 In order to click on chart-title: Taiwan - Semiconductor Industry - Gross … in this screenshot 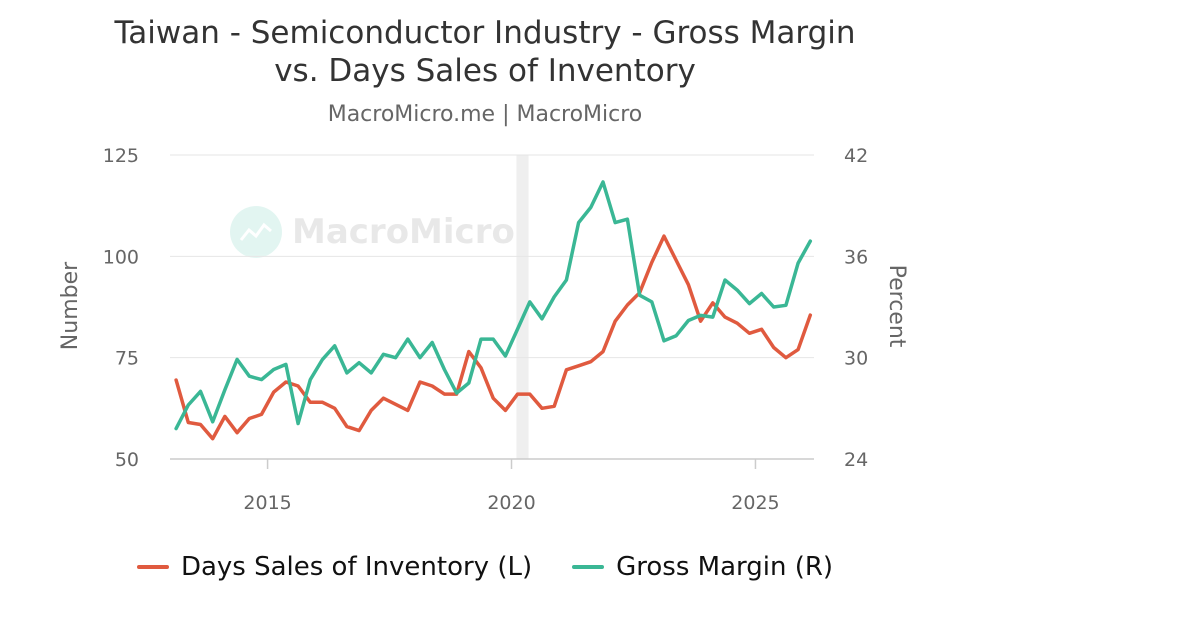, I will do `click(485, 52)`.